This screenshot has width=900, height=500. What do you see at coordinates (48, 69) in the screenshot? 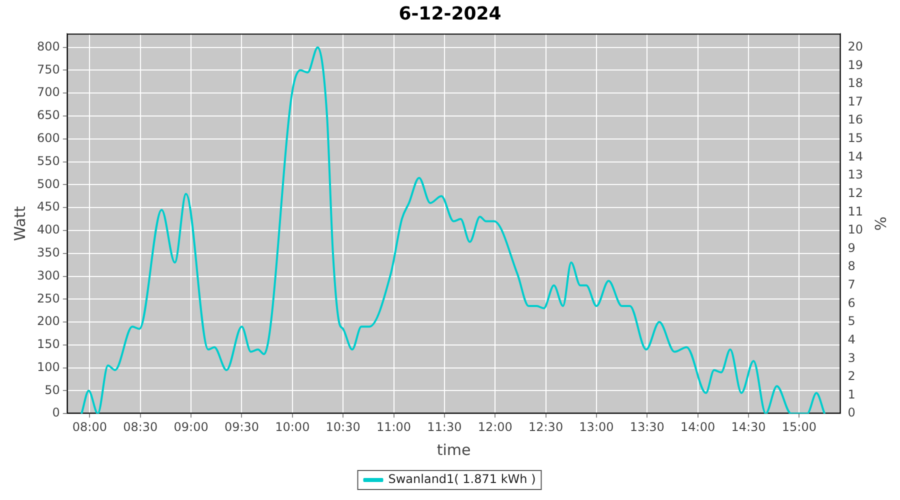
I see `y-tick-label: 750` at bounding box center [48, 69].